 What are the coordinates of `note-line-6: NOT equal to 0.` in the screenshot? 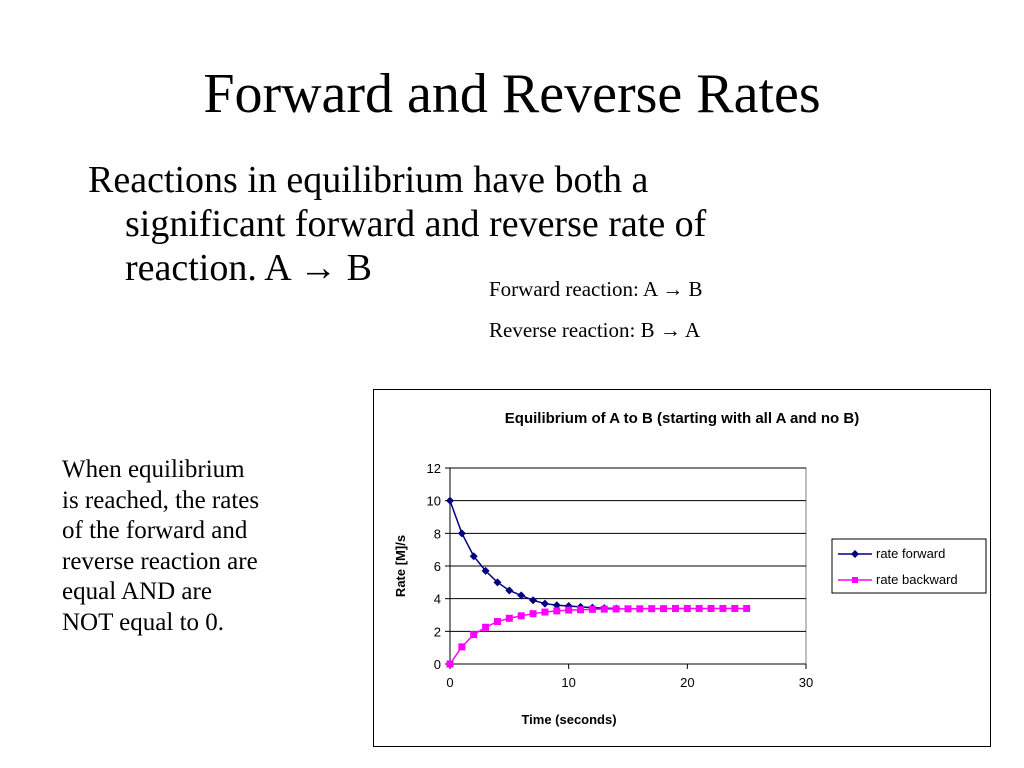 It's located at (143, 622).